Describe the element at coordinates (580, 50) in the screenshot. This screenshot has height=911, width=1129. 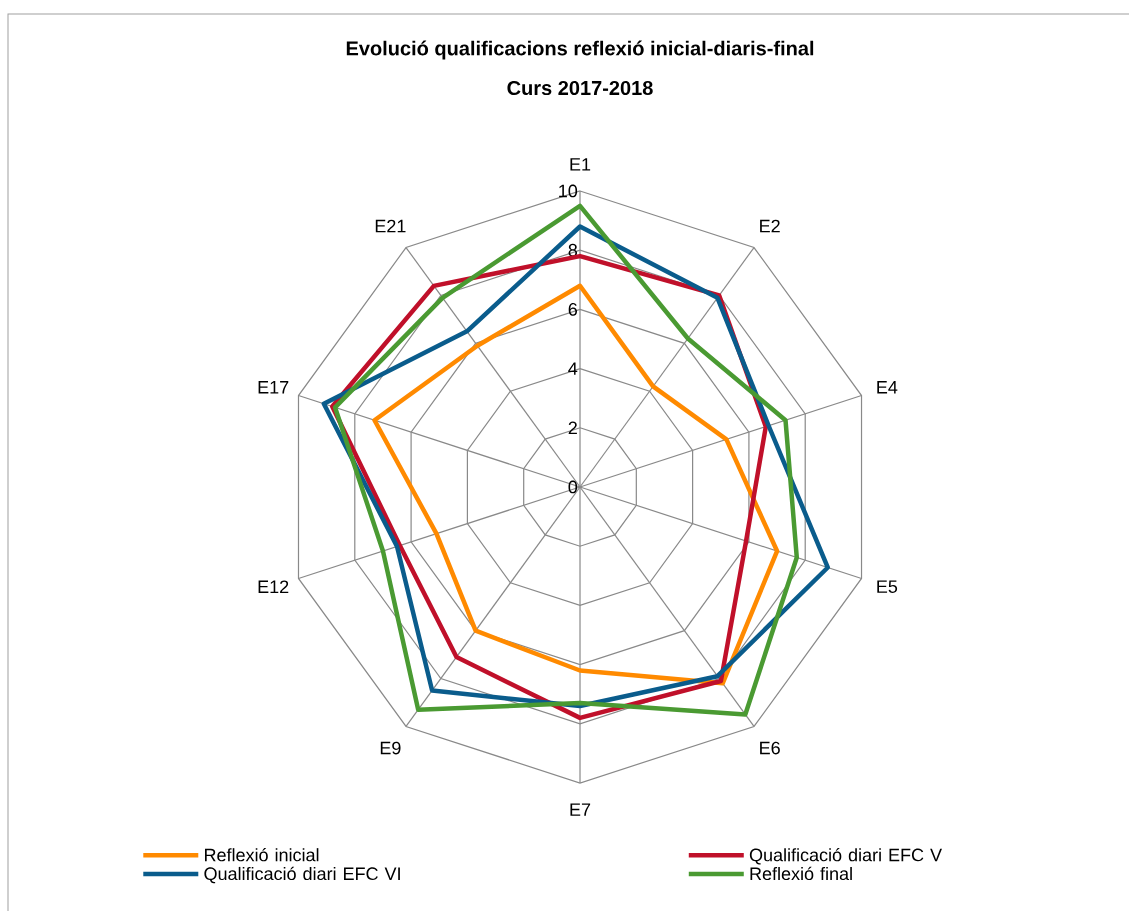
I see `chart-title: Evolució qualificacions reflexió inicial-diaris-final` at that location.